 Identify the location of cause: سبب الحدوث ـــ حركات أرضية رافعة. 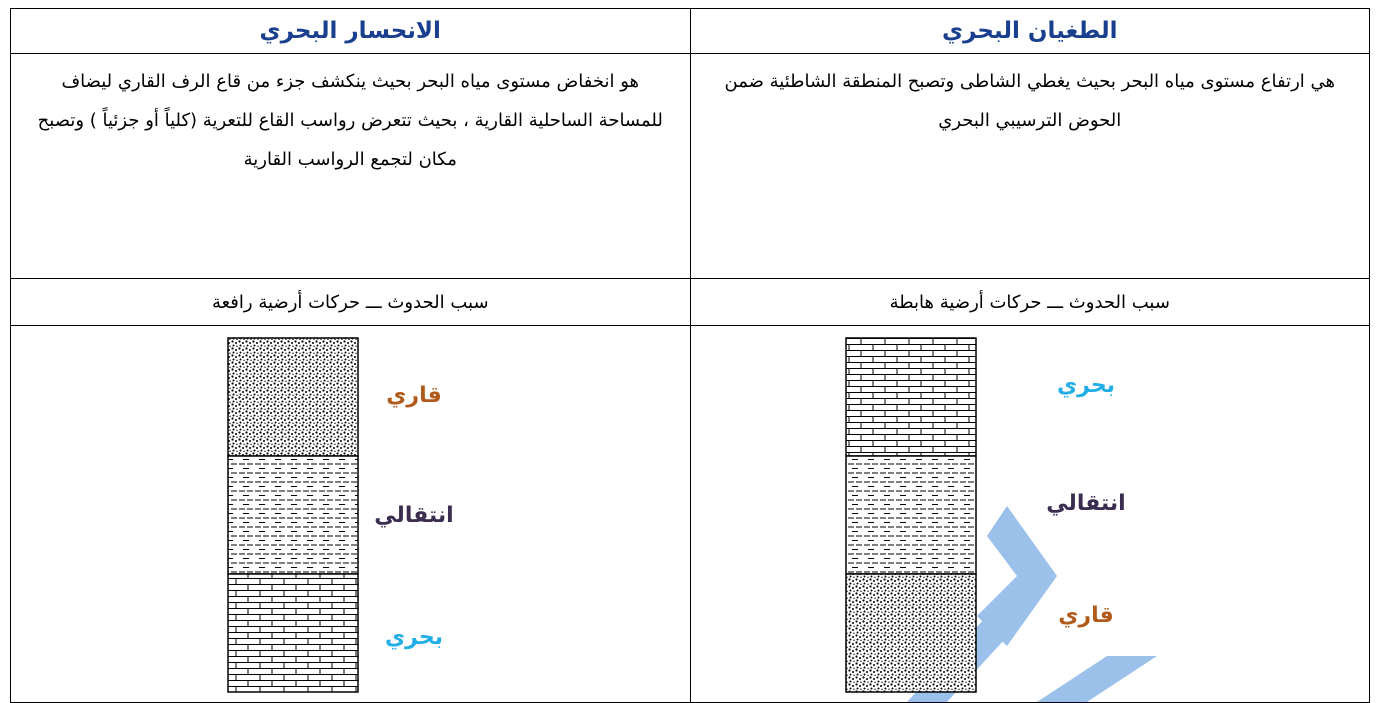
(350, 302).